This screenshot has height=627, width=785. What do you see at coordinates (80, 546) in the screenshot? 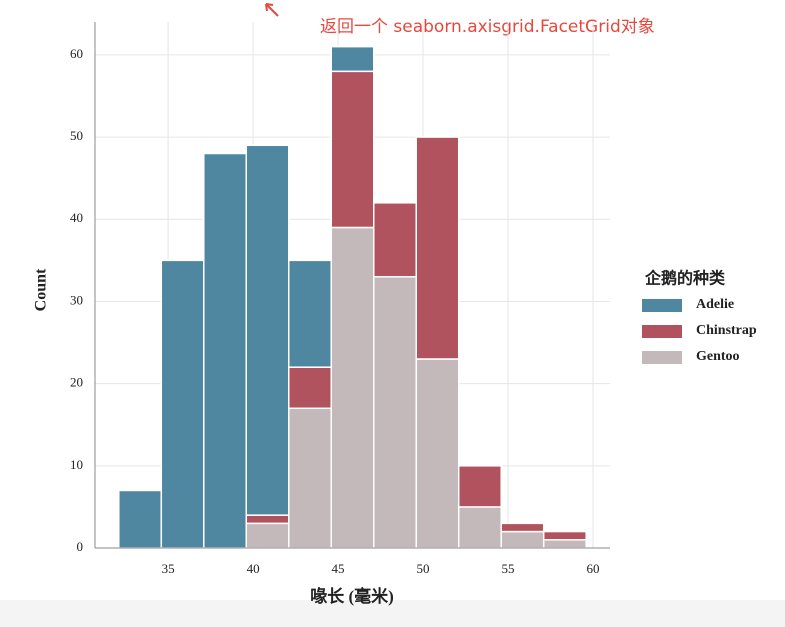
I see `y-tick-label: 0` at bounding box center [80, 546].